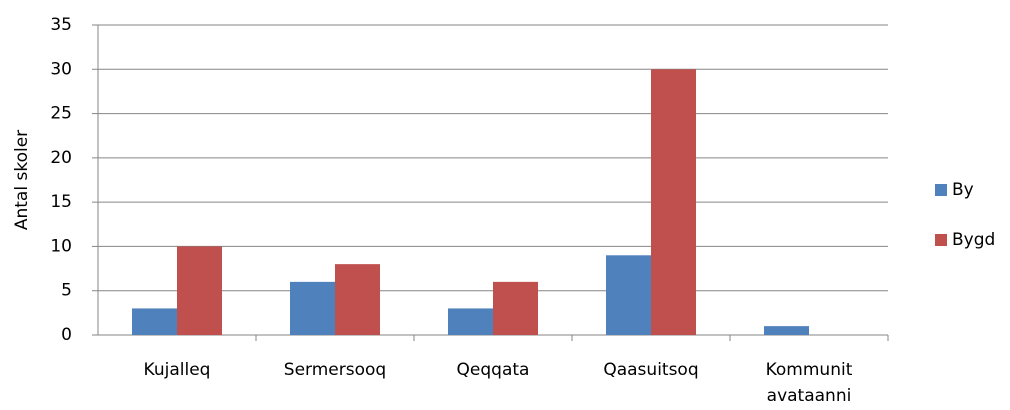  Describe the element at coordinates (61, 69) in the screenshot. I see `y-tick-label: 30` at that location.